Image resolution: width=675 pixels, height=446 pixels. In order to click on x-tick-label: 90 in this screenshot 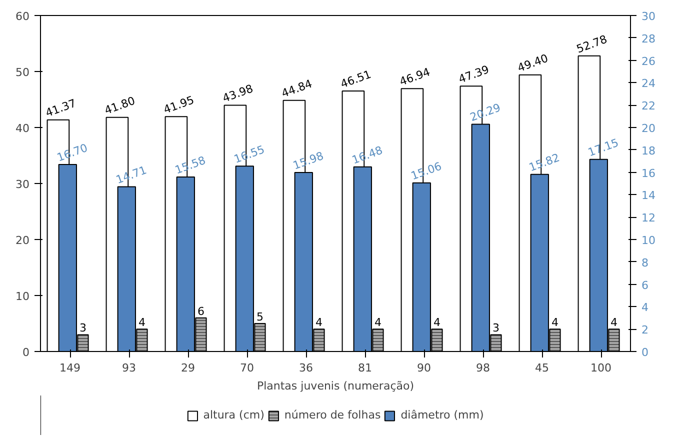, I will do `click(424, 368)`.